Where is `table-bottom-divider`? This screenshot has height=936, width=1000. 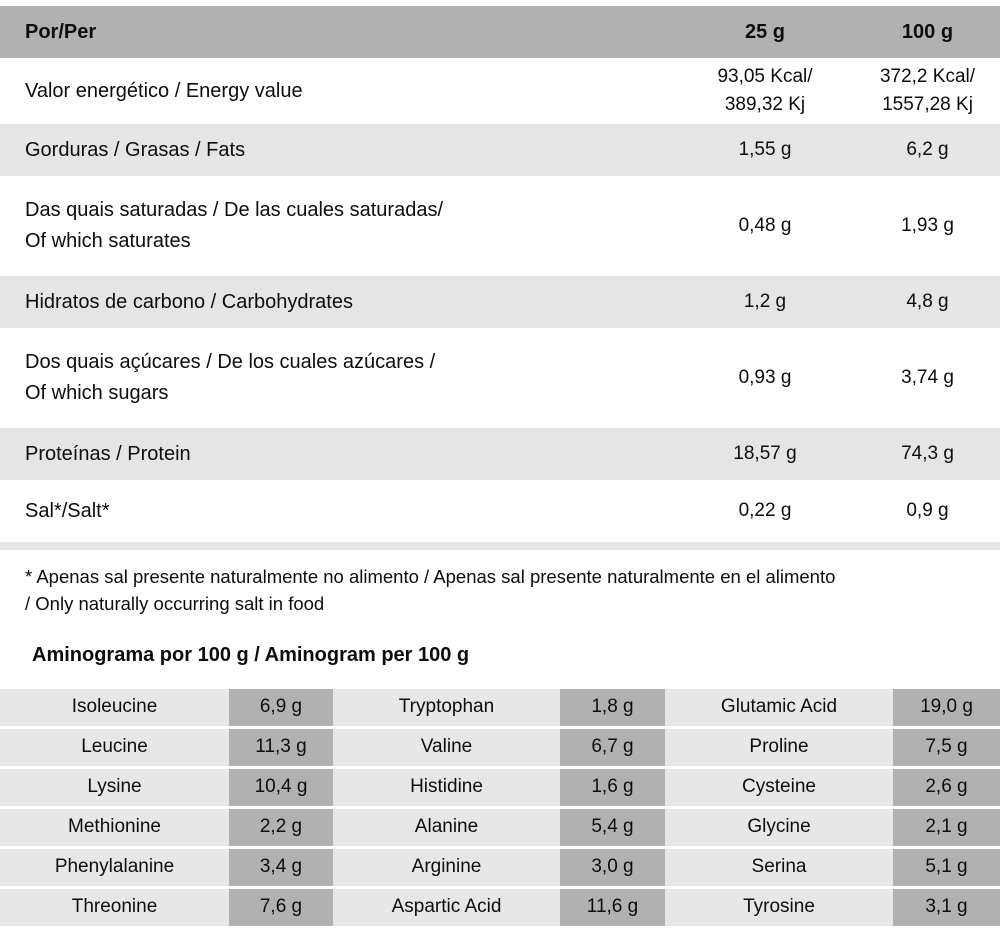 table-bottom-divider is located at coordinates (500, 546).